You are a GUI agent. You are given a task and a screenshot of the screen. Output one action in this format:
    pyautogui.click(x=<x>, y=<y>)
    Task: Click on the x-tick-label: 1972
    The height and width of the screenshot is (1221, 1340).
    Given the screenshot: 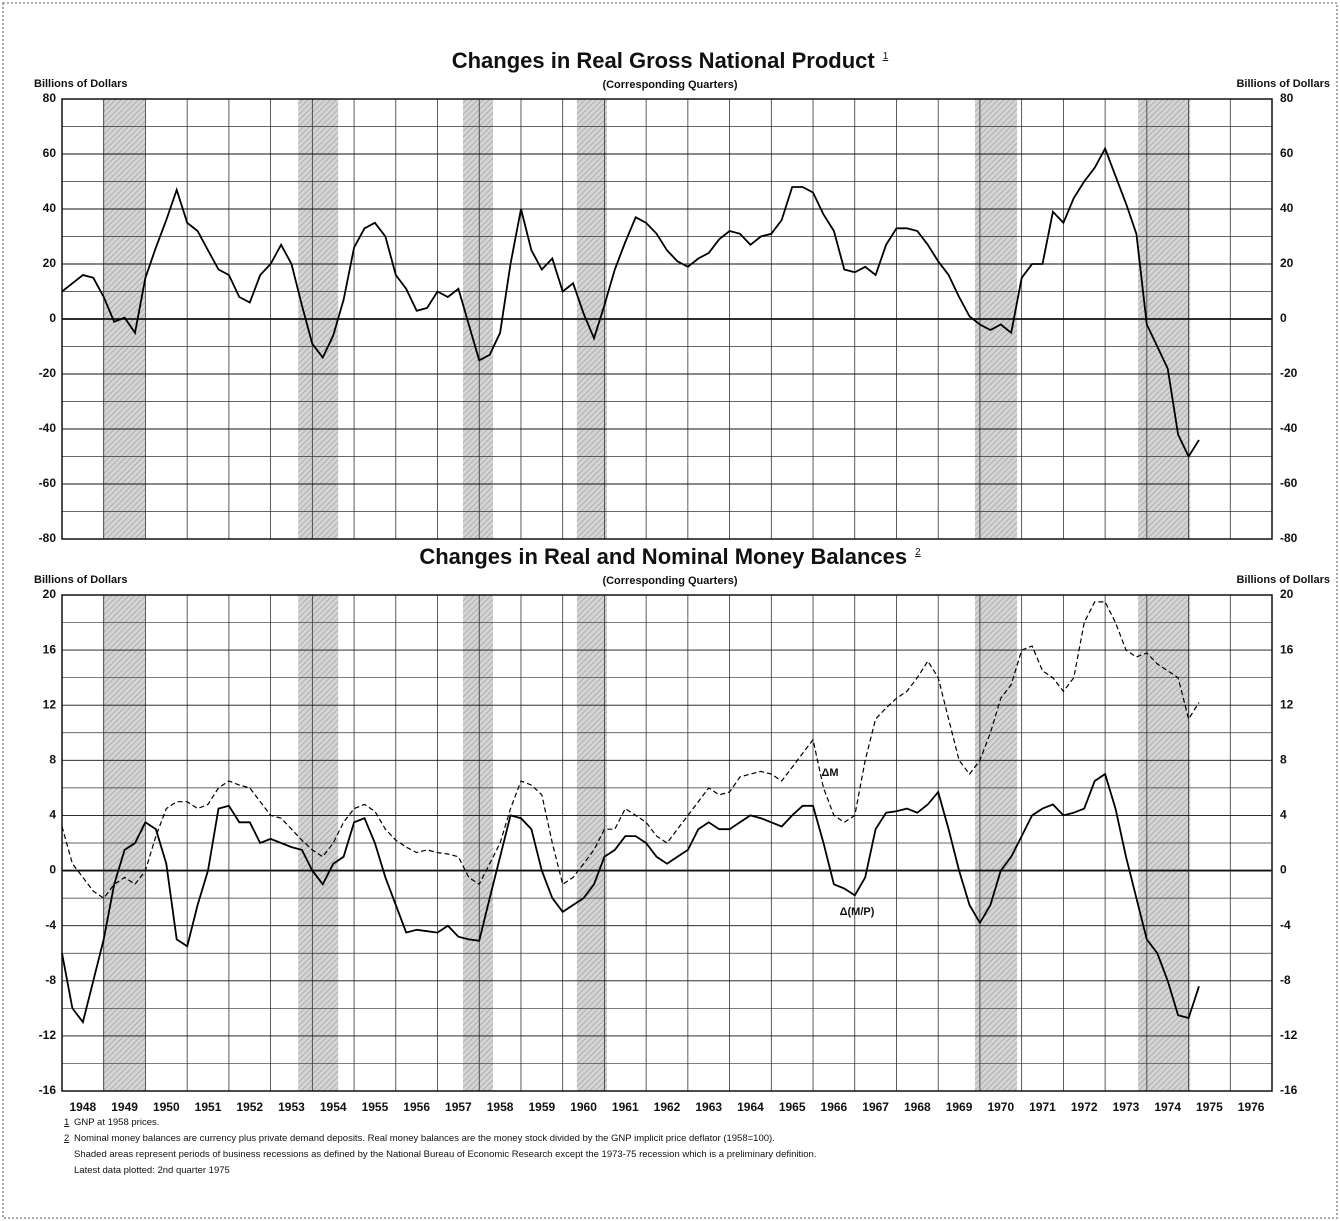 What is the action you would take?
    pyautogui.click(x=1084, y=1107)
    